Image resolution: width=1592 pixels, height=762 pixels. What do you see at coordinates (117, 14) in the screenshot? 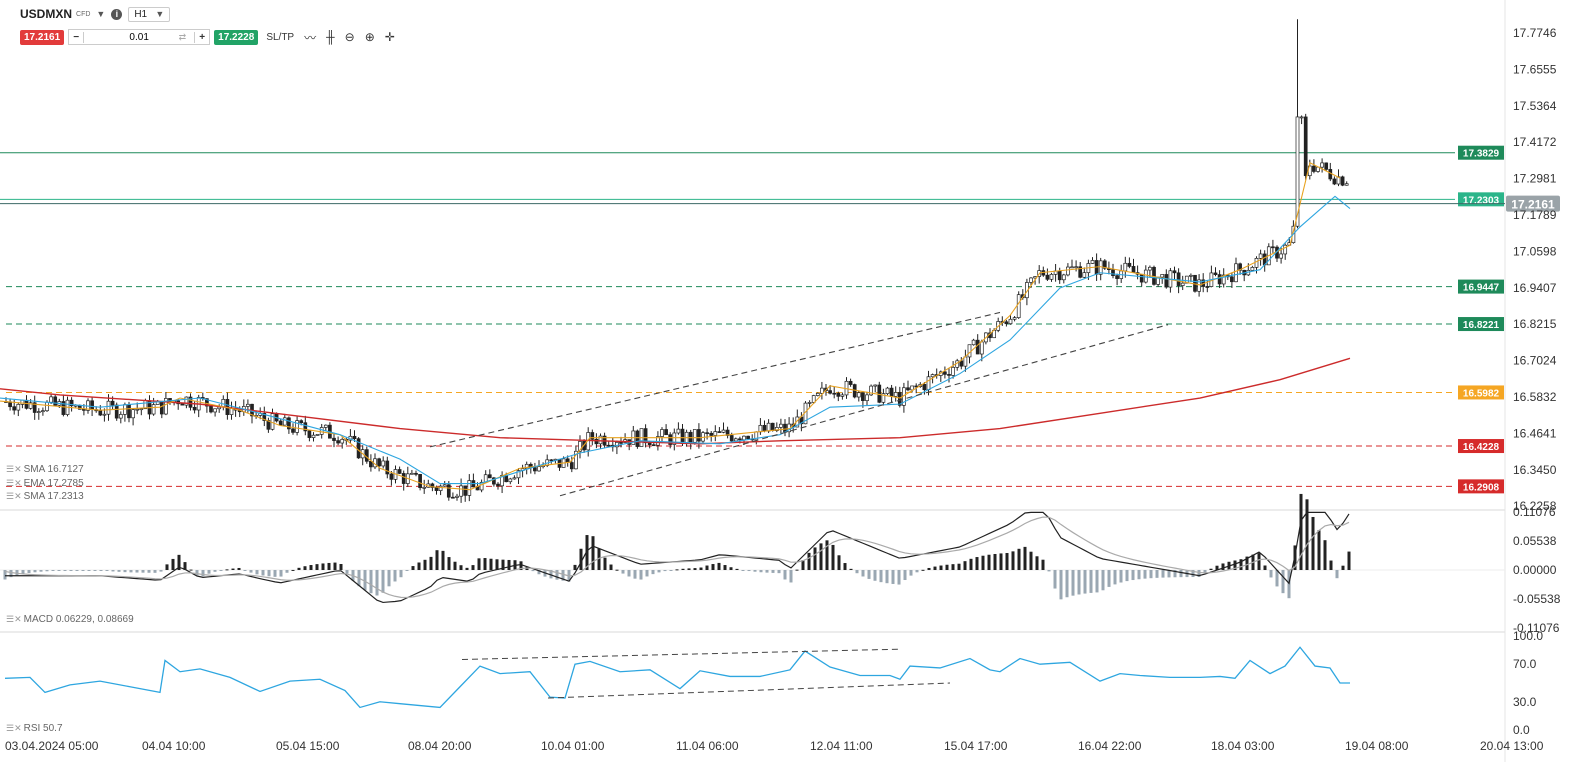
I see `info-icon: i` at bounding box center [117, 14].